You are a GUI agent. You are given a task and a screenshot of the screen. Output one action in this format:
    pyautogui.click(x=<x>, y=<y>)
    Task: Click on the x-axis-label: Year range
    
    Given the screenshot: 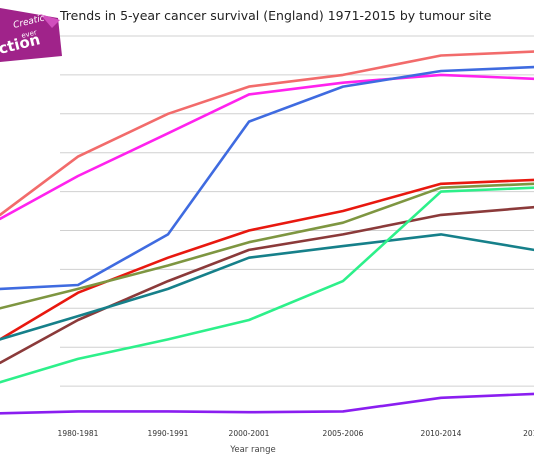 What is the action you would take?
    pyautogui.click(x=252, y=450)
    